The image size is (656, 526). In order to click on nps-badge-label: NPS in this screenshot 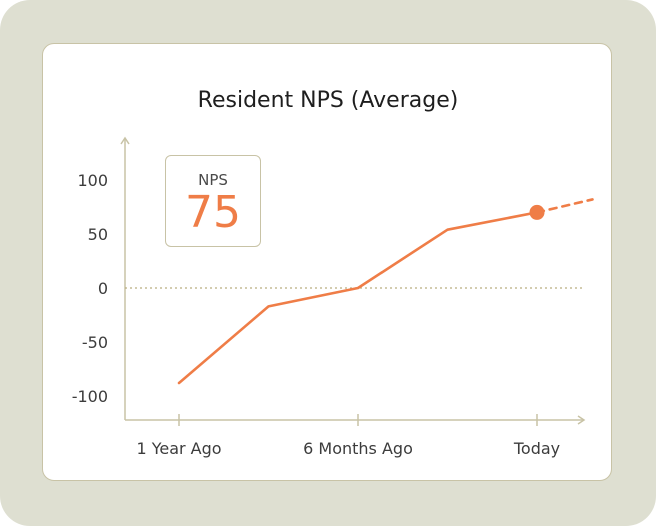, I will do `click(213, 180)`.